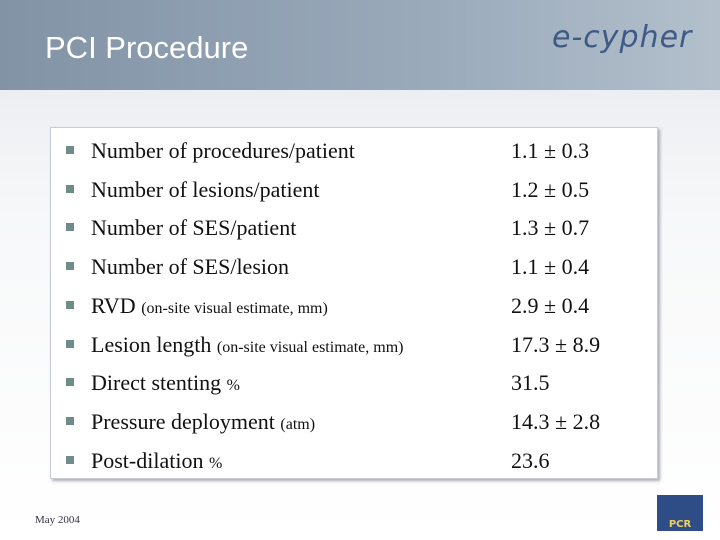 This screenshot has width=720, height=540. I want to click on item-value: 1.2 ± 0.5, so click(550, 189).